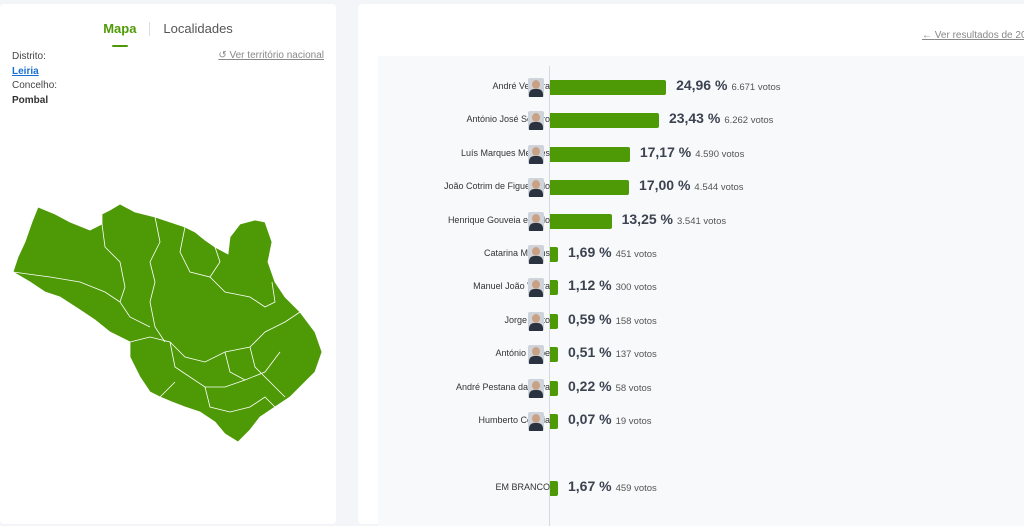 Image resolution: width=1024 pixels, height=526 pixels. Describe the element at coordinates (590, 285) in the screenshot. I see `percent-text: 1,12 %` at that location.